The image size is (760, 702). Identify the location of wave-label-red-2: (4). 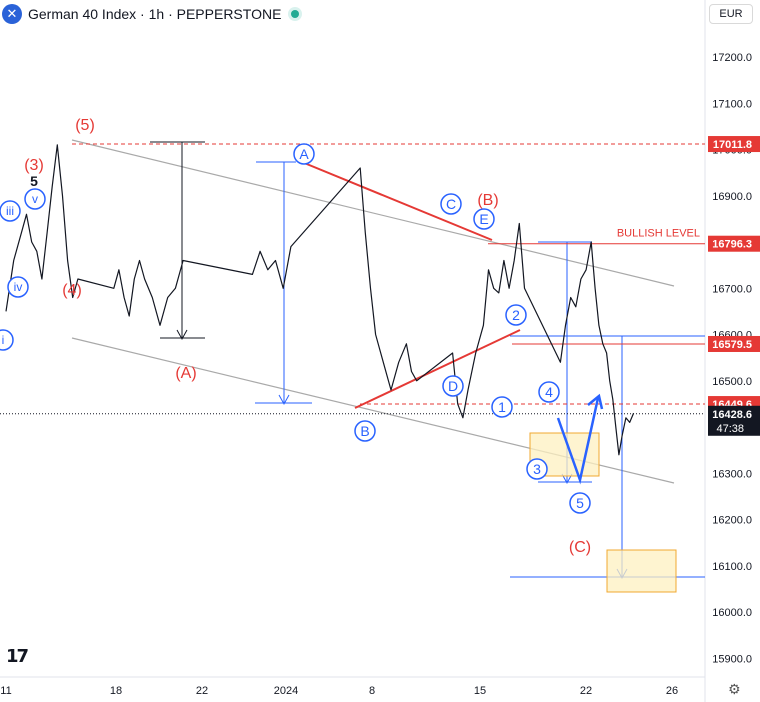
(72, 290).